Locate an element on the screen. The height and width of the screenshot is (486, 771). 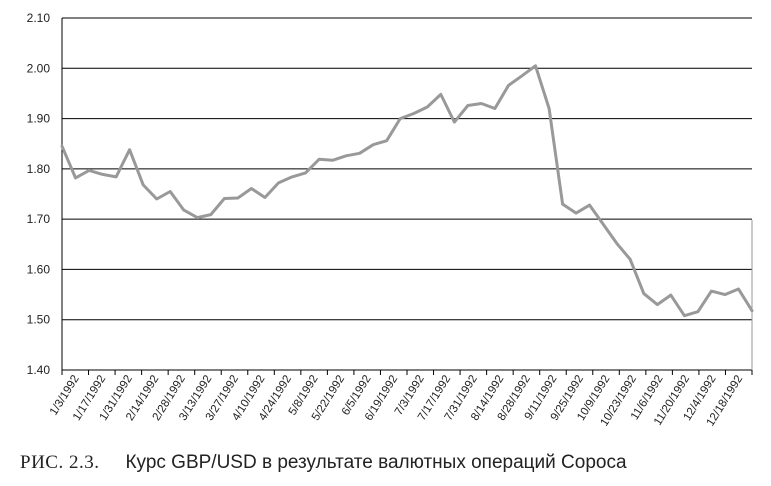
y-axis-tick-labels: 1.40 1.50 1.60 1.70 1.80 1.90 2.00 2.10 is located at coordinates (39, 194).